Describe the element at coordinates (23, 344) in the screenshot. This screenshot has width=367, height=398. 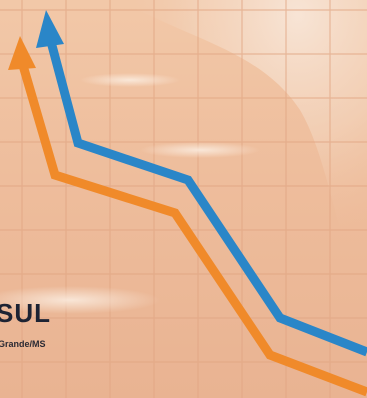
I see `logo-subtitle: Grande/MS` at that location.